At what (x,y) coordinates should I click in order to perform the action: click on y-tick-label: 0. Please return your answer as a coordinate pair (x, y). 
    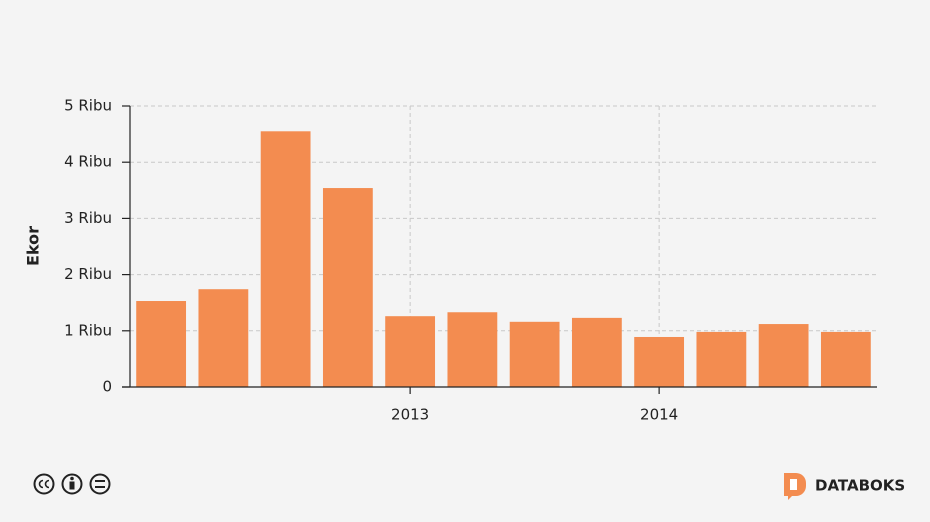
    Looking at the image, I should click on (107, 387).